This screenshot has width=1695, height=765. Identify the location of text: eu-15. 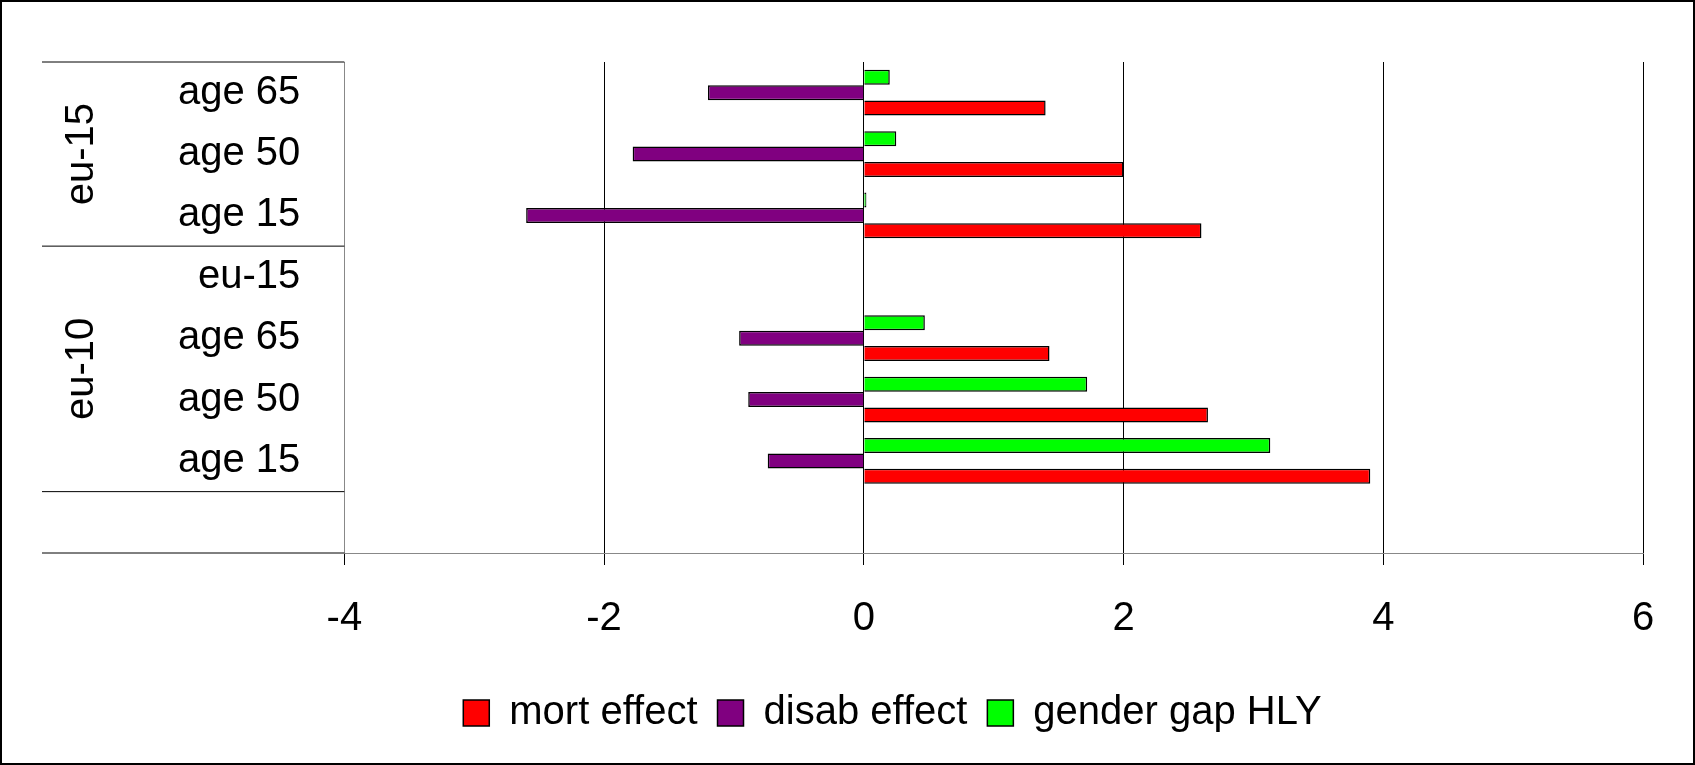
(79, 154).